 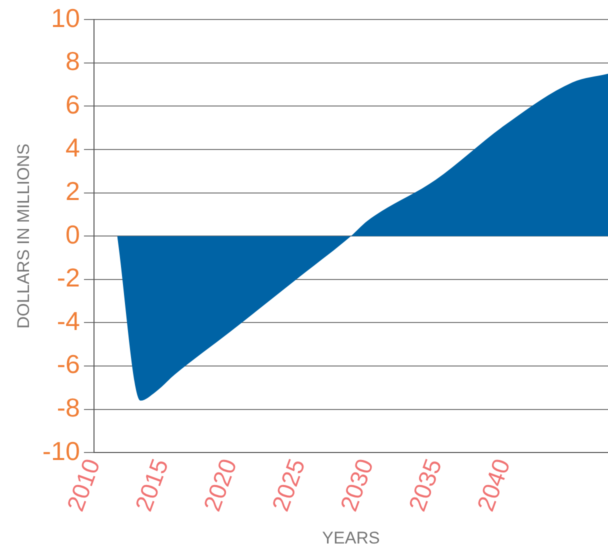 I want to click on y-tick-label: 2, so click(x=73, y=191).